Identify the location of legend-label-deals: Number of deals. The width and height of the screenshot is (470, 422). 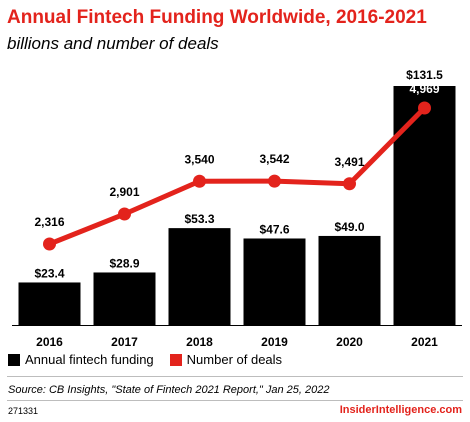
(234, 359).